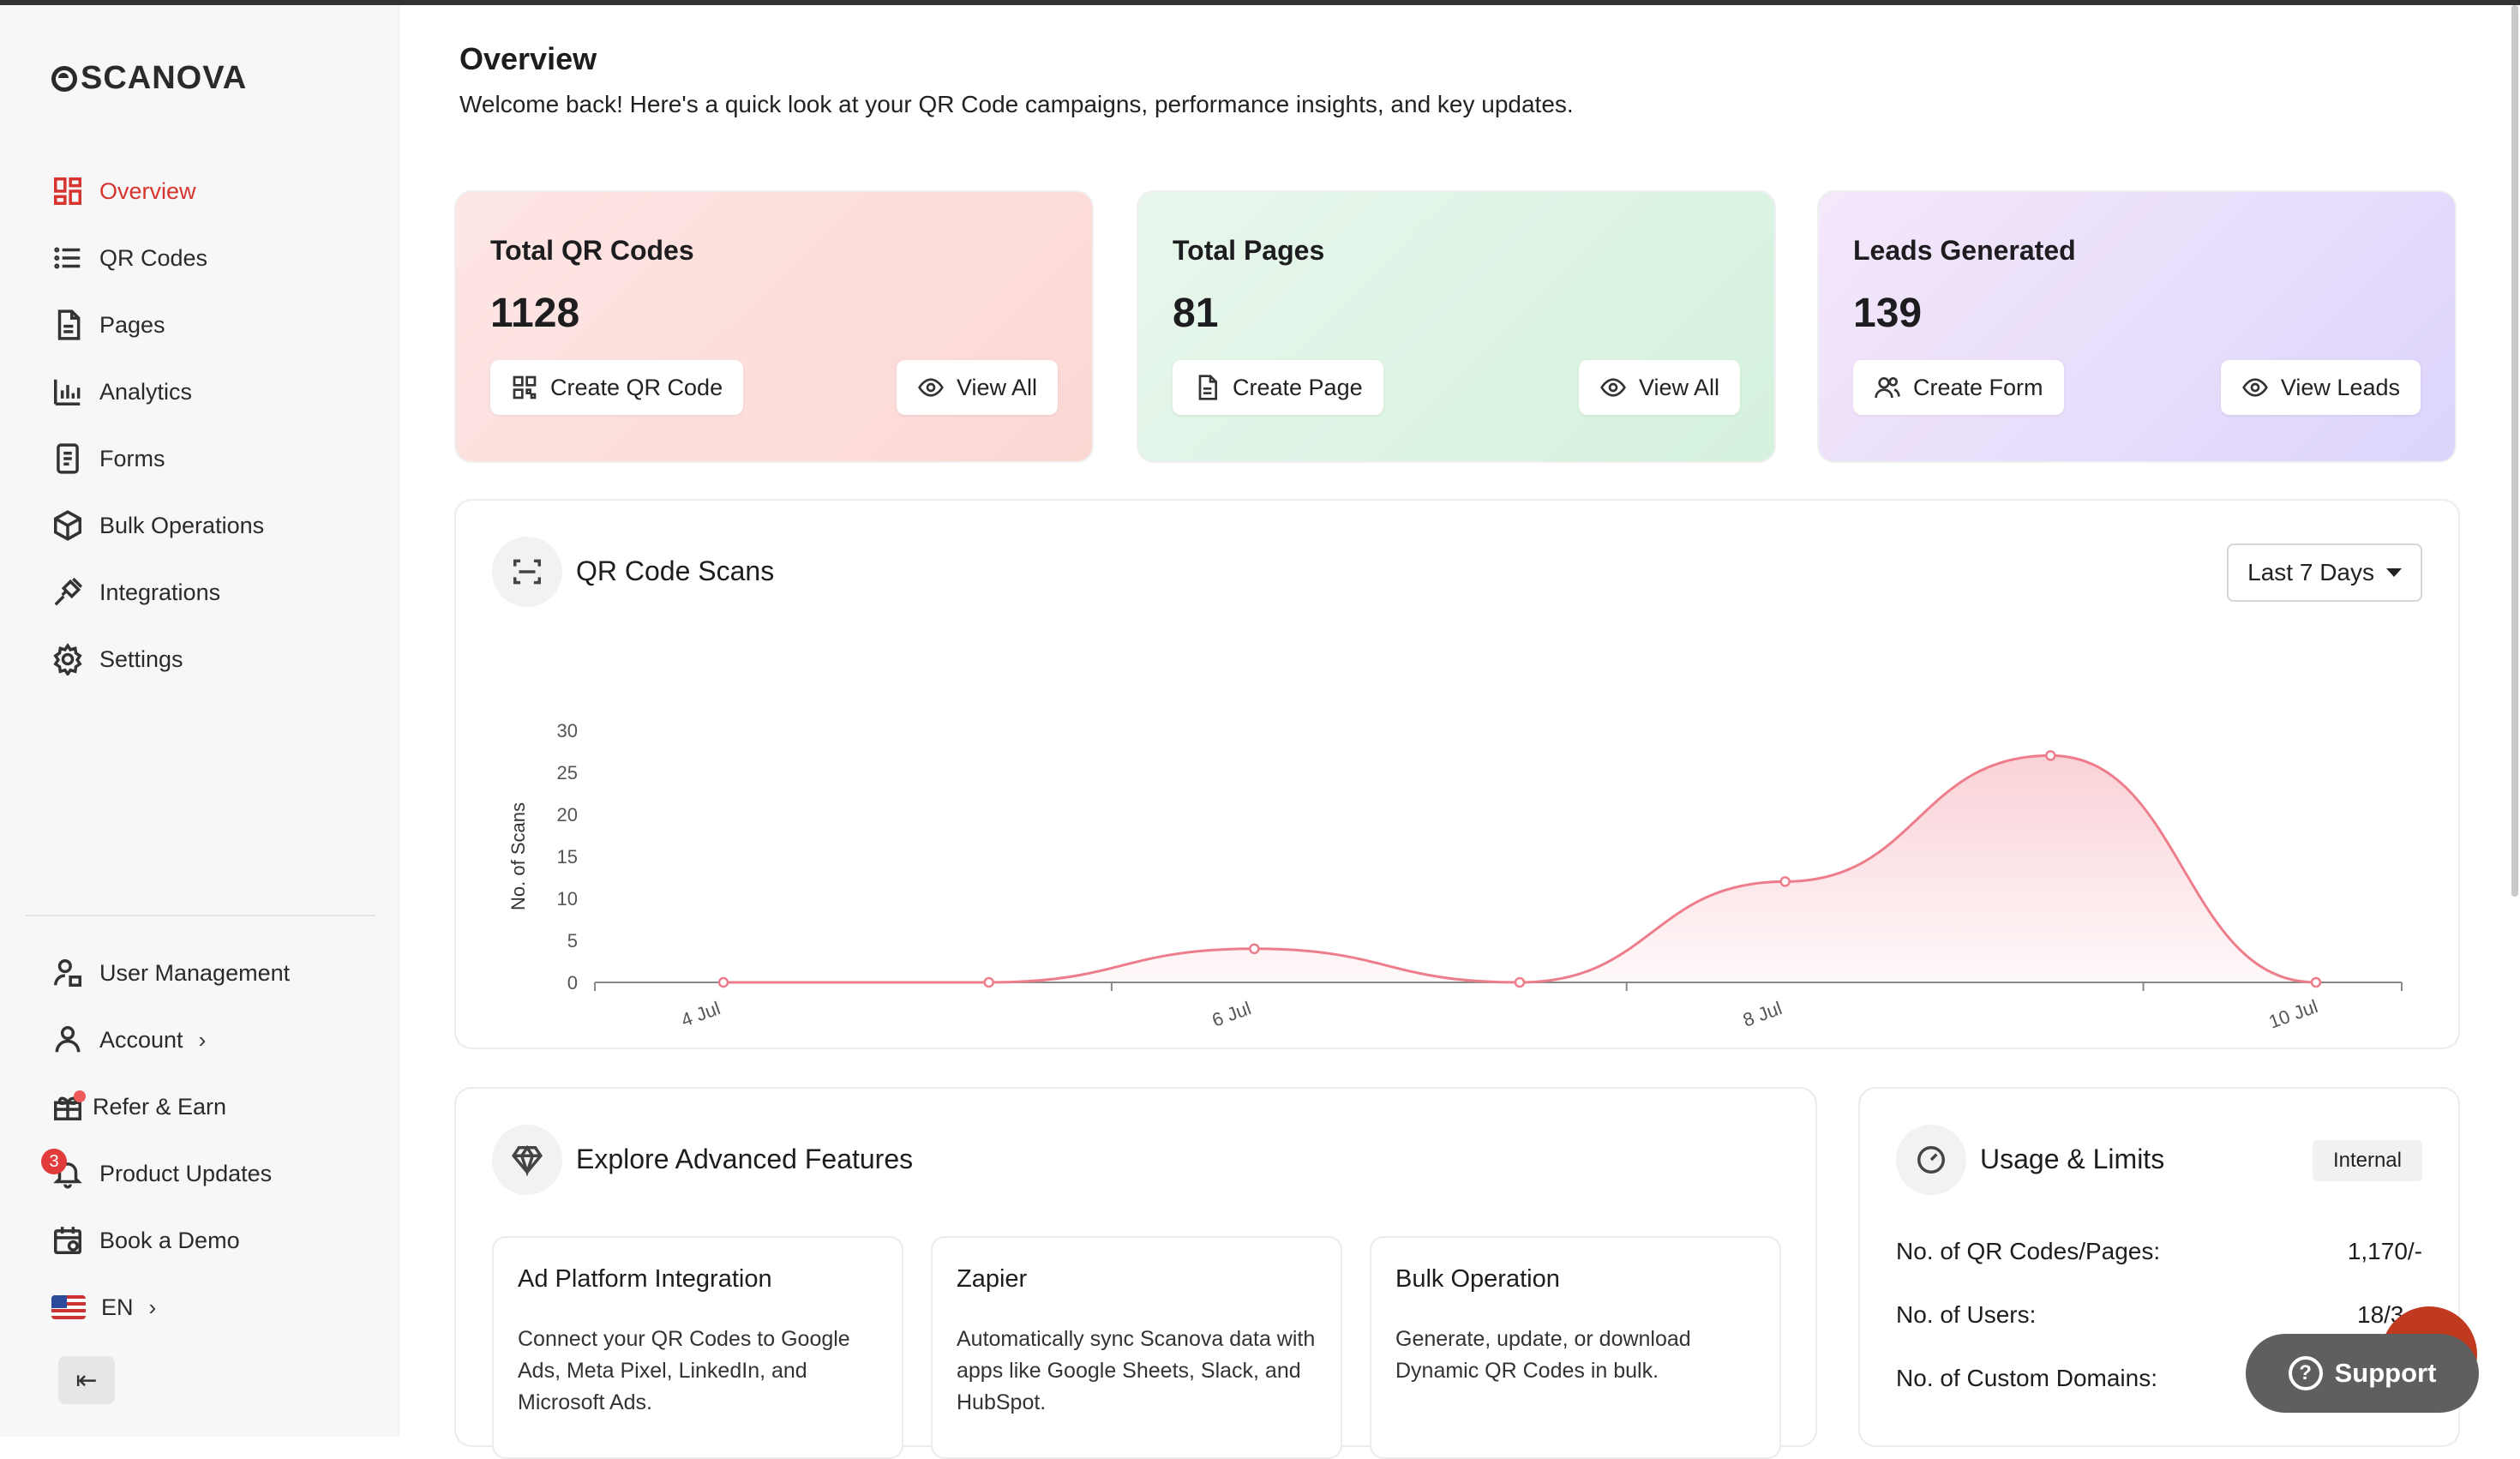 The width and height of the screenshot is (2520, 1459). I want to click on x-tick-label: 6 Jul, so click(1231, 1013).